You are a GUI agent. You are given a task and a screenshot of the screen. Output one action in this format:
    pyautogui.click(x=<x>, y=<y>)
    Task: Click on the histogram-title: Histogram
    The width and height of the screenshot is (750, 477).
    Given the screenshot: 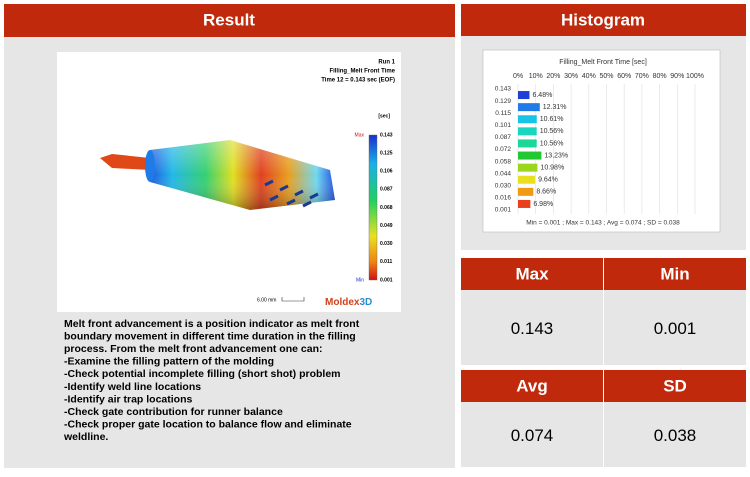 What is the action you would take?
    pyautogui.click(x=603, y=19)
    